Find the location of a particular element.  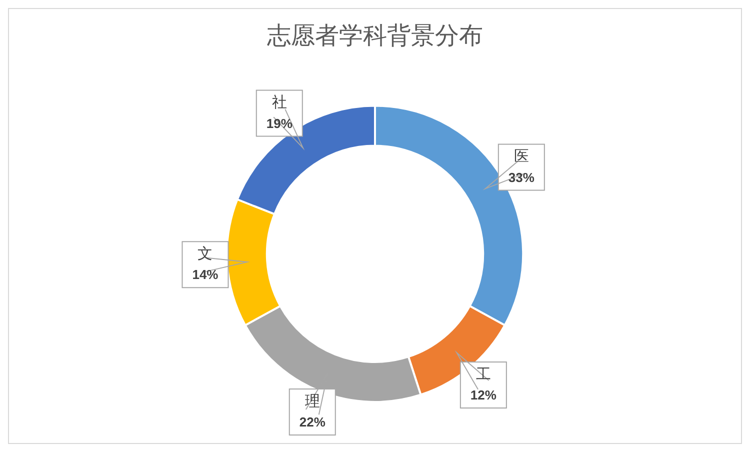

slice-label: 医 is located at coordinates (521, 156).